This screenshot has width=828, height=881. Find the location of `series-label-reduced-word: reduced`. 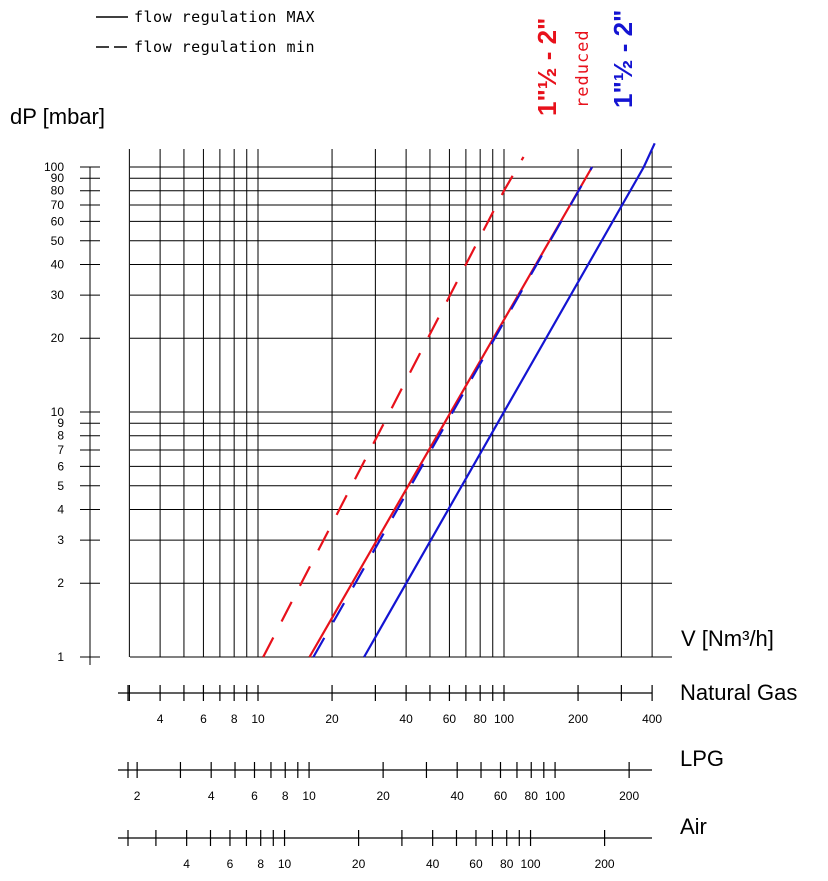

series-label-reduced-word: reduced is located at coordinates (583, 68).